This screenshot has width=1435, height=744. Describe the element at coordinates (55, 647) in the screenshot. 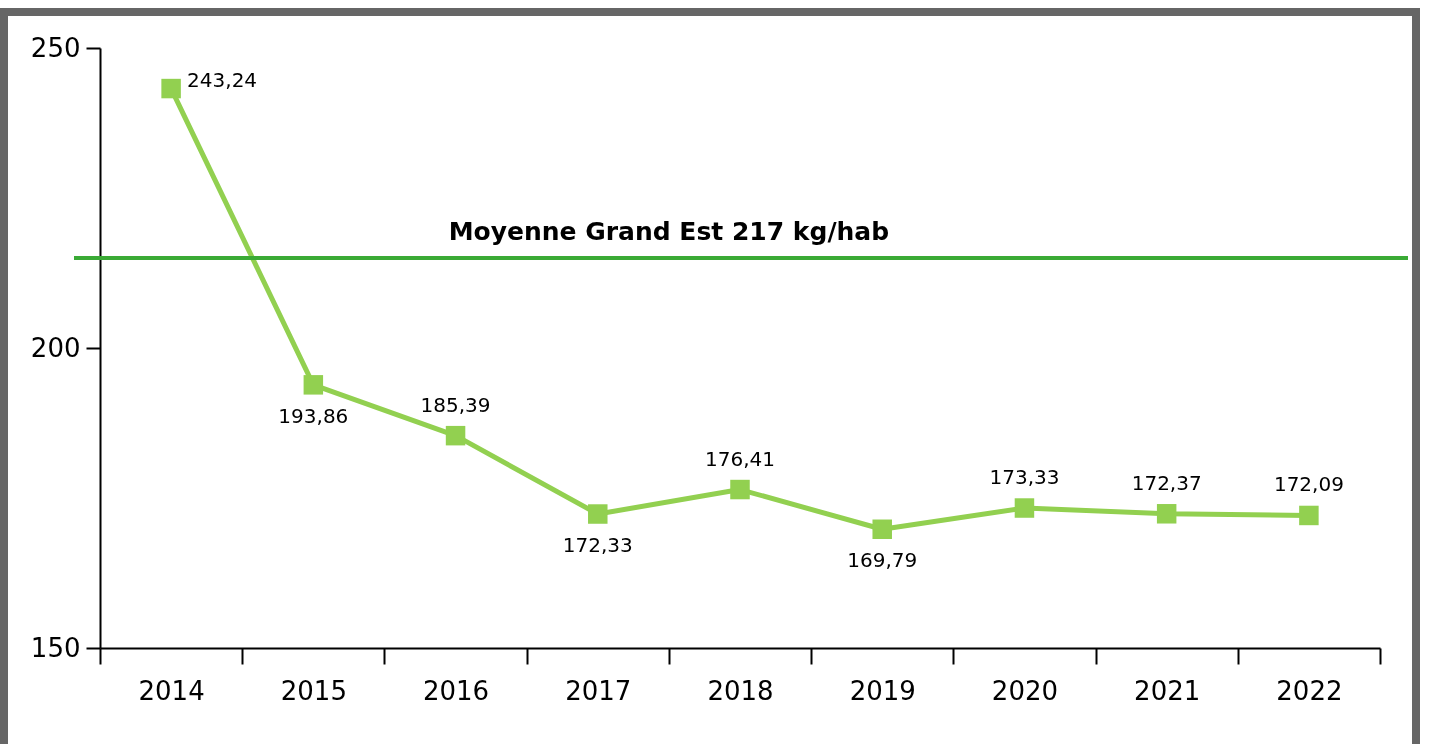

I see `y-tick-label: 150` at that location.